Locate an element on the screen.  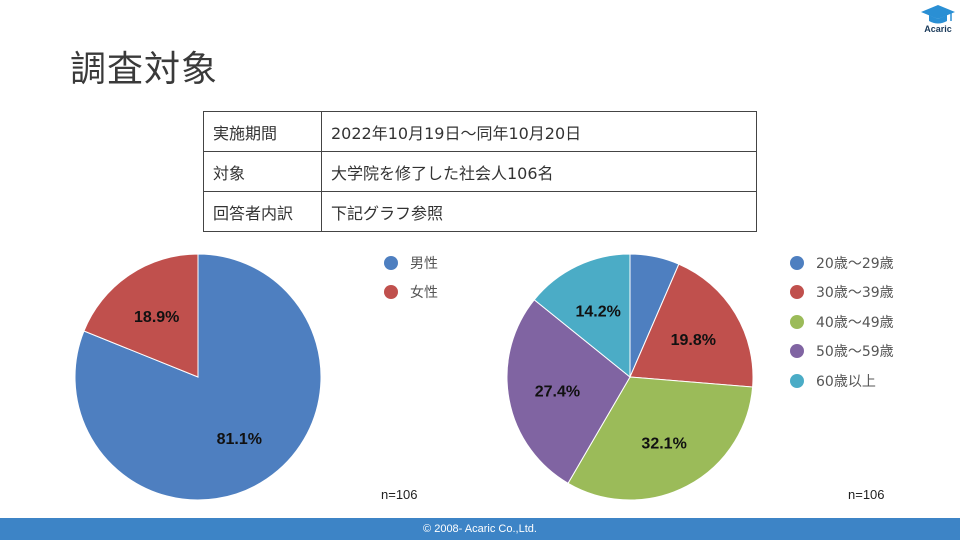
footer-bar: © 2008- Acaric Co.,Ltd. is located at coordinates (480, 529).